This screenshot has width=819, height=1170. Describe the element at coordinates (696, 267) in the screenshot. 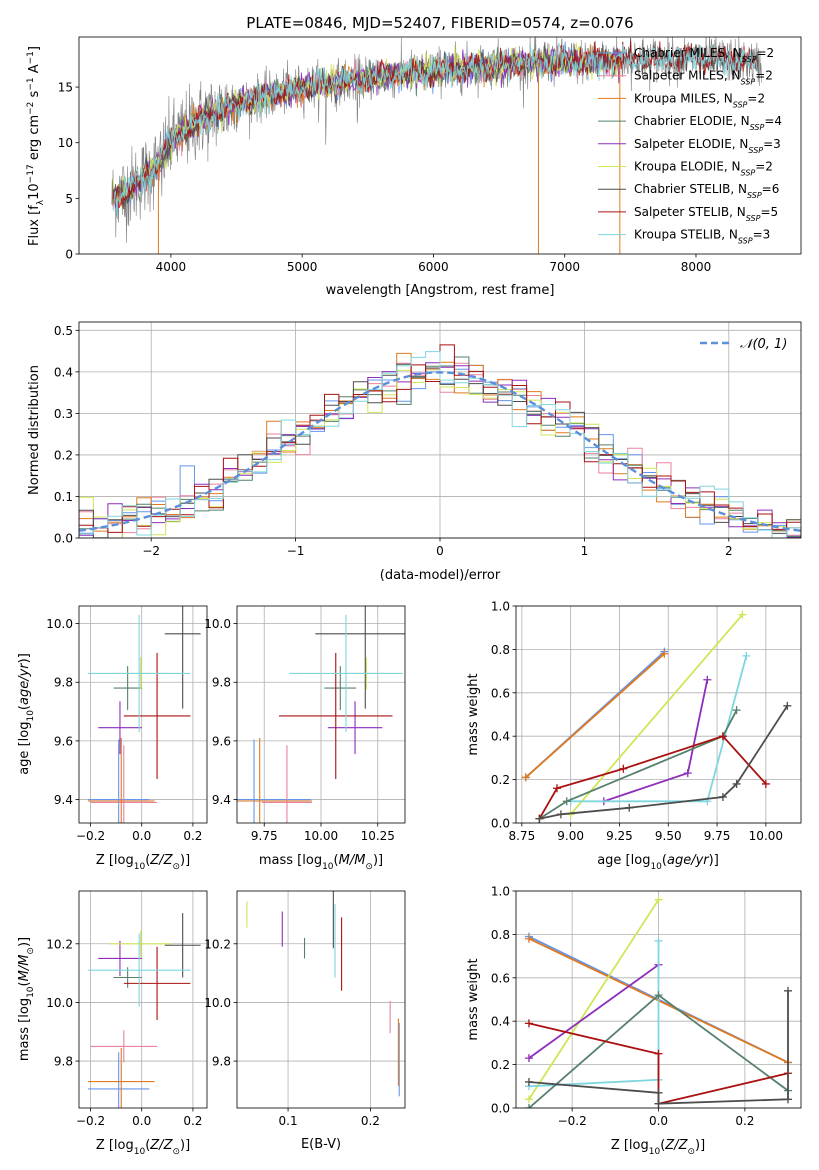

I see `x-tick-label: 8000` at that location.